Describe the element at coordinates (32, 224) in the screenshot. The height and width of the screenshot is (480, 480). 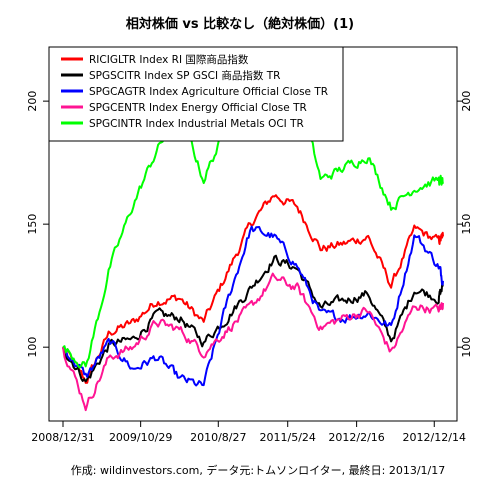
I see `y-tick-label-left: 150` at that location.